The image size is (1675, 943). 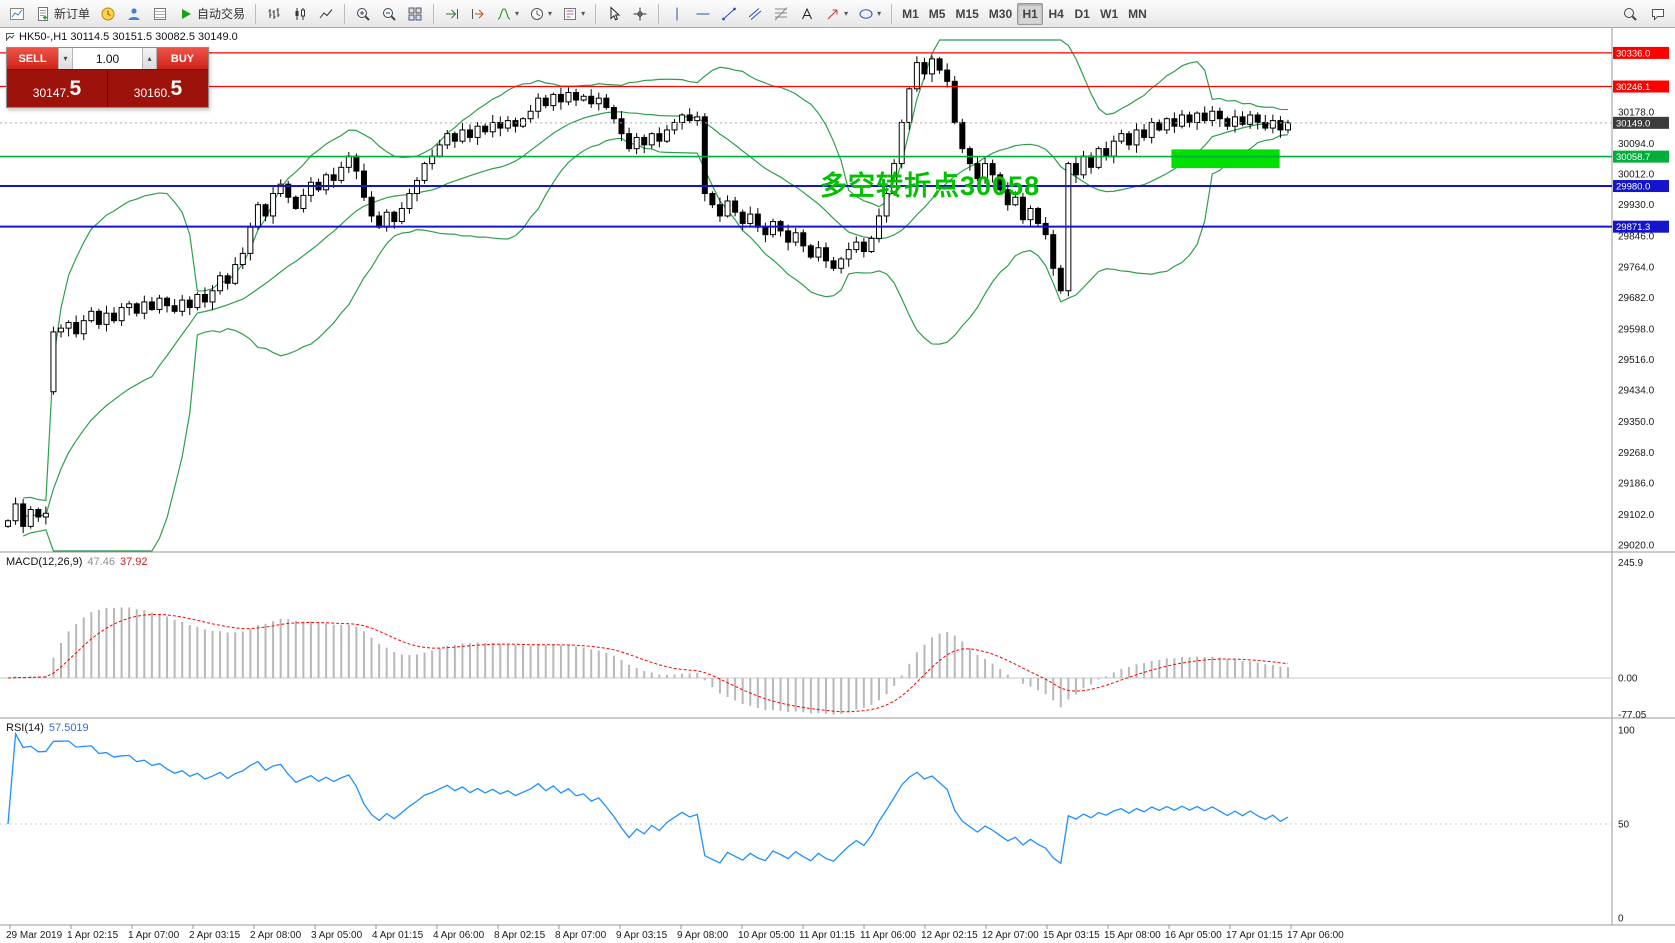 What do you see at coordinates (32, 58) in the screenshot?
I see `sell-button: SELL` at bounding box center [32, 58].